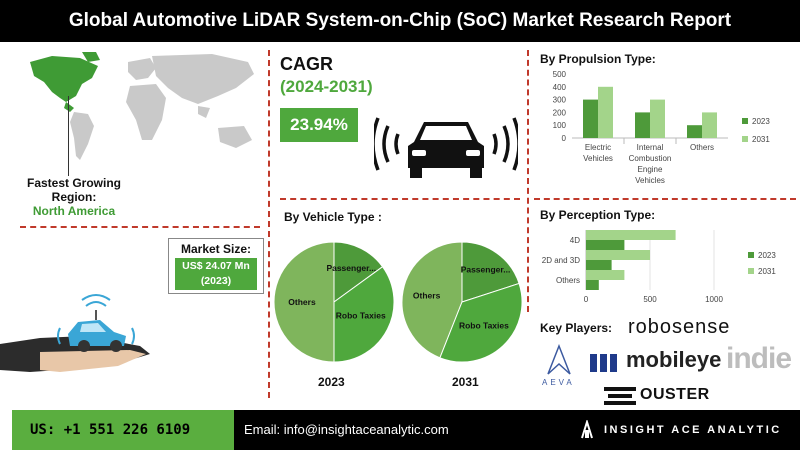 The image size is (800, 450). What do you see at coordinates (564, 138) in the screenshot?
I see `prop-y-tick: 0` at bounding box center [564, 138].